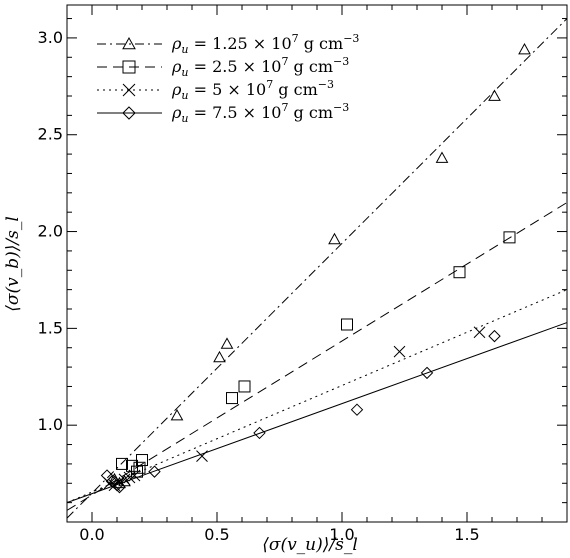 The width and height of the screenshot is (570, 558). Describe the element at coordinates (260, 67) in the screenshot. I see `legend-label: ρu = 2.5 × 107 g cm−3` at that location.